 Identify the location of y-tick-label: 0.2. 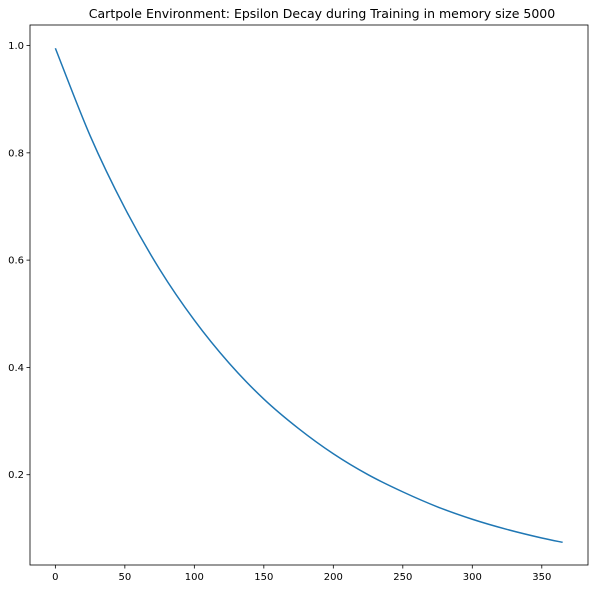
(16, 475).